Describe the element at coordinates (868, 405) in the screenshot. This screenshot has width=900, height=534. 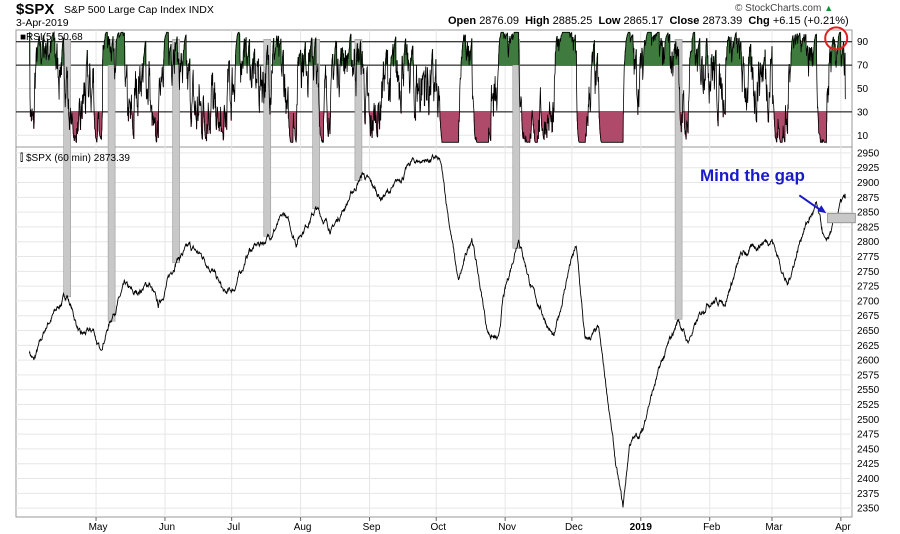
I see `price-tick-label: 2525` at that location.